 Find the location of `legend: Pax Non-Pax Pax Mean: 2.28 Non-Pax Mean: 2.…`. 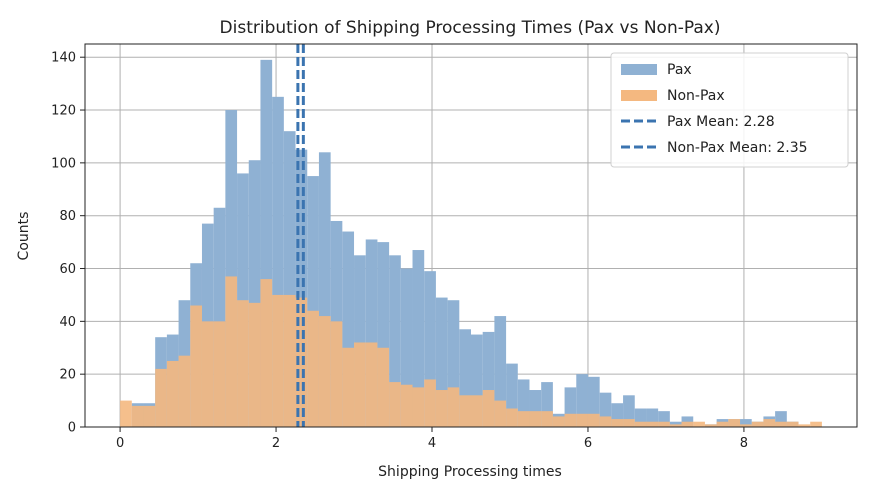

legend: Pax Non-Pax Pax Mean: 2.28 Non-Pax Mean: 2.… is located at coordinates (729, 110).